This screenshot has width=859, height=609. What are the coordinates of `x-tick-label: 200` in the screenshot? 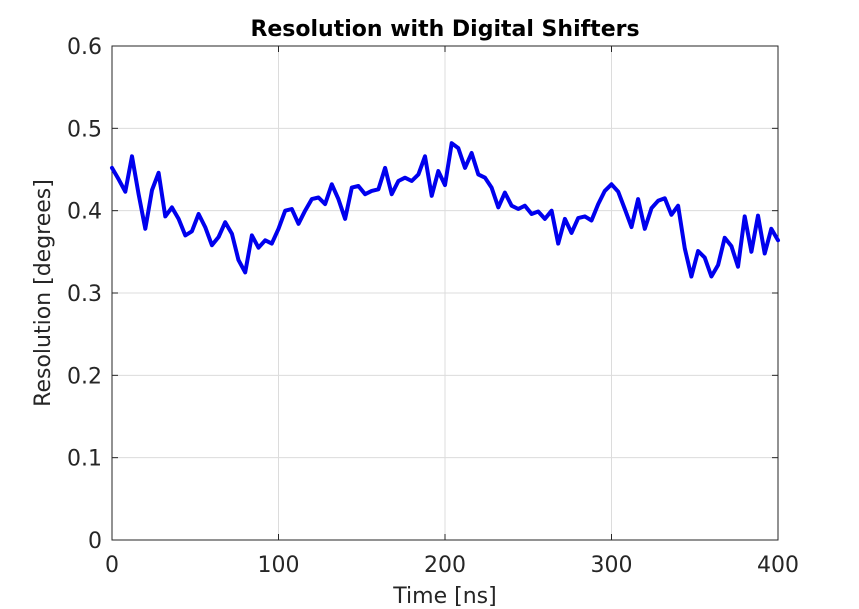 It's located at (445, 565).